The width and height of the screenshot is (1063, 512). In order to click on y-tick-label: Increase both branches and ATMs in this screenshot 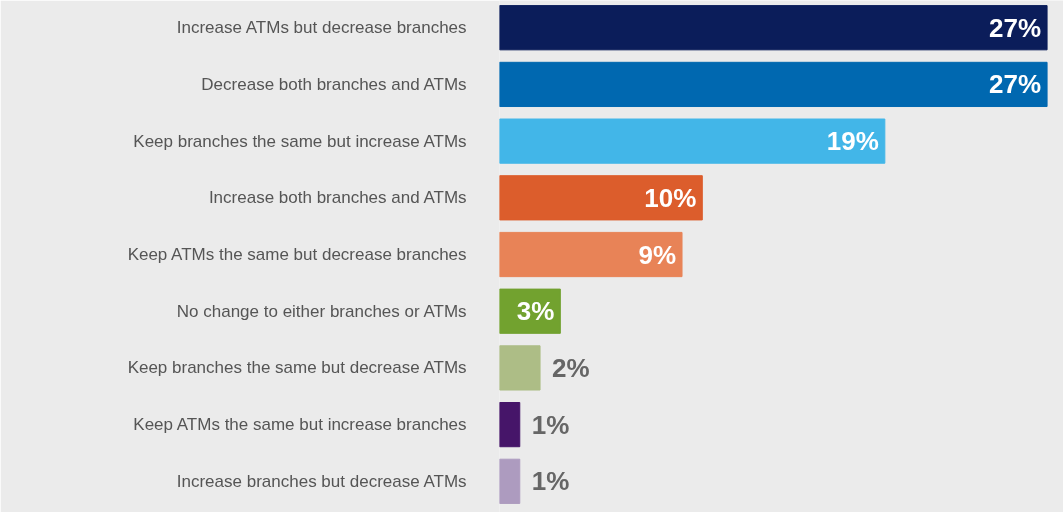, I will do `click(337, 198)`.